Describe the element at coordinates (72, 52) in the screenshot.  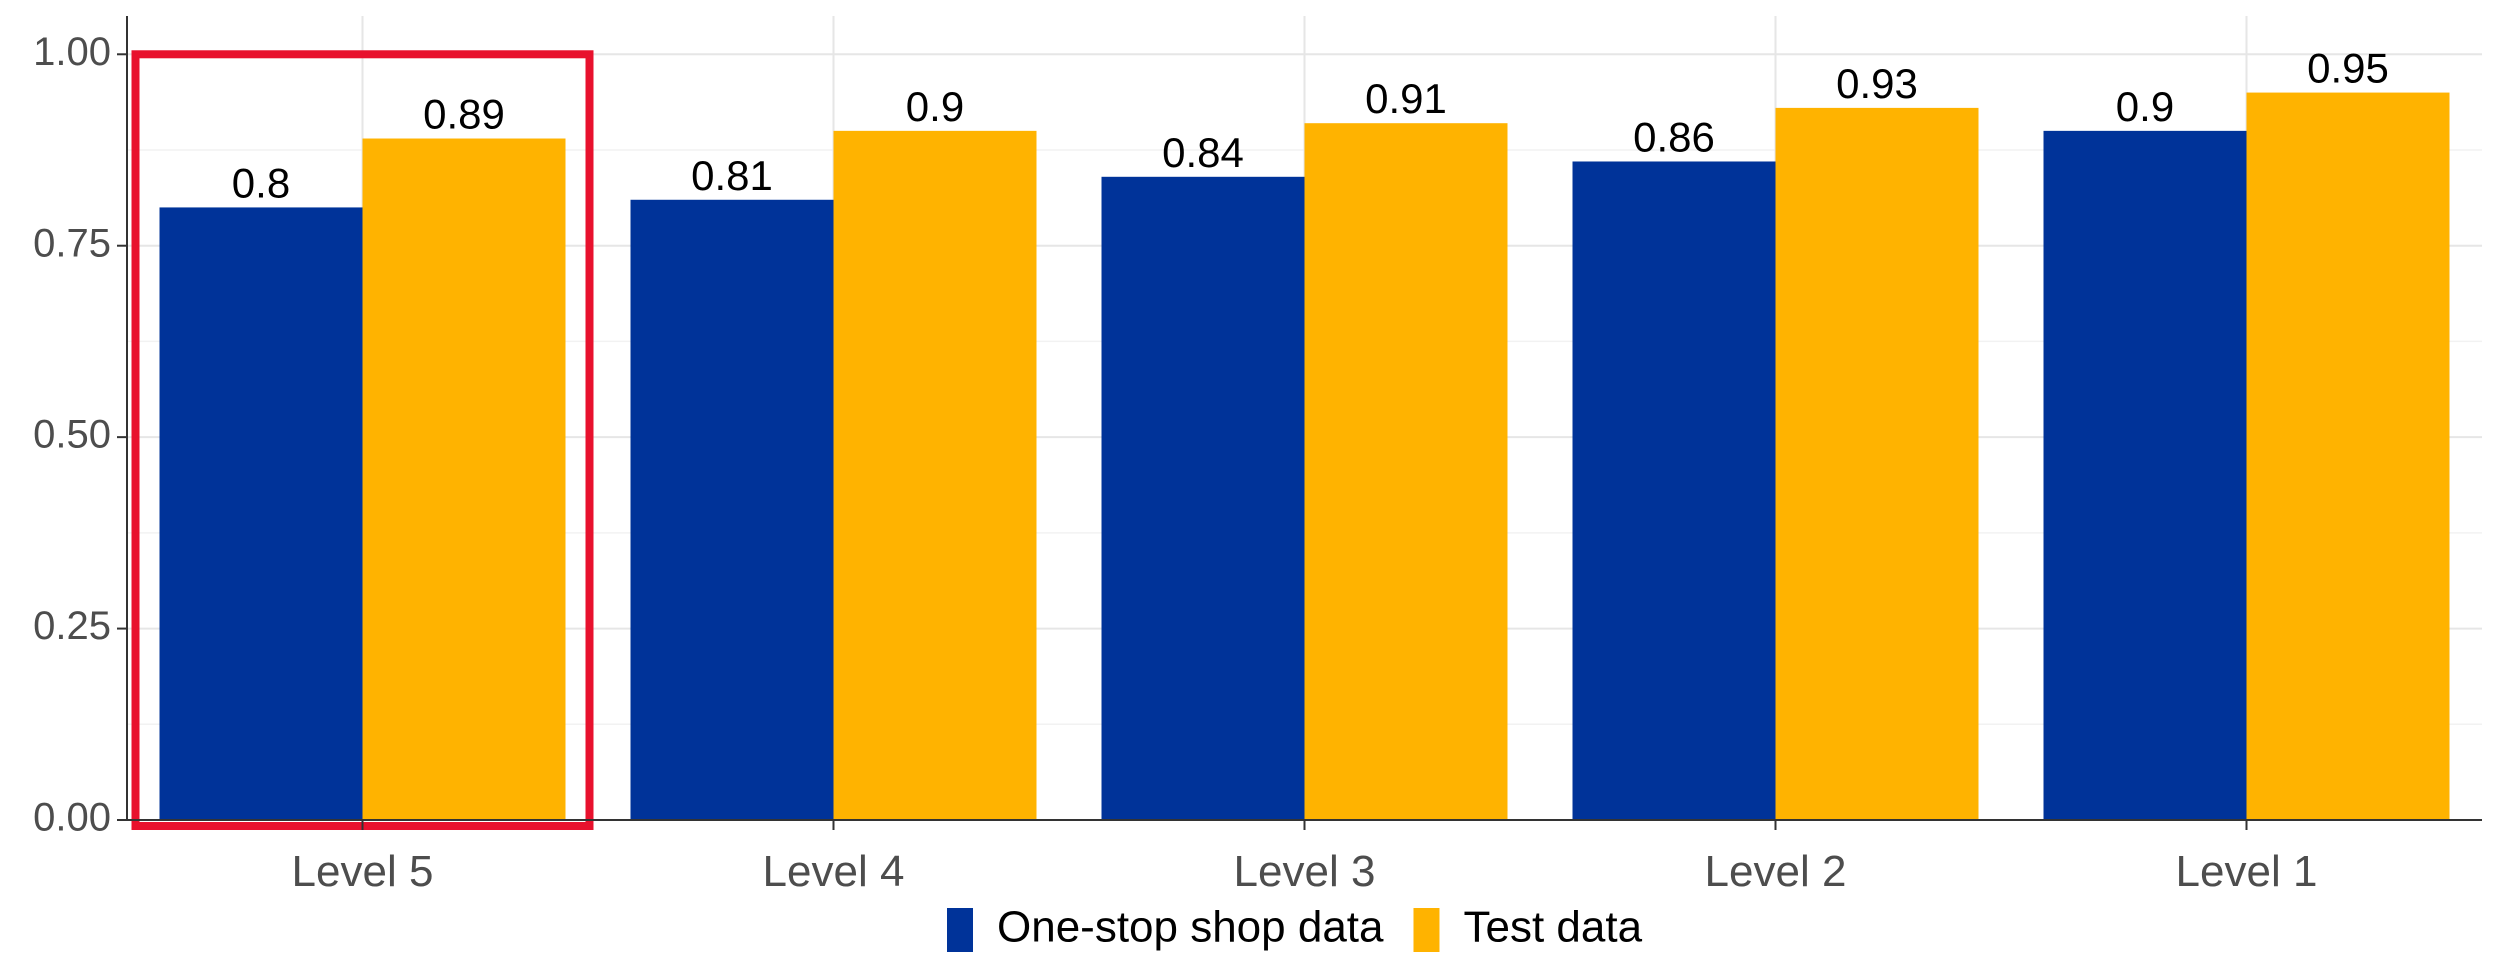
I see `y-tick-label: 1.00` at that location.